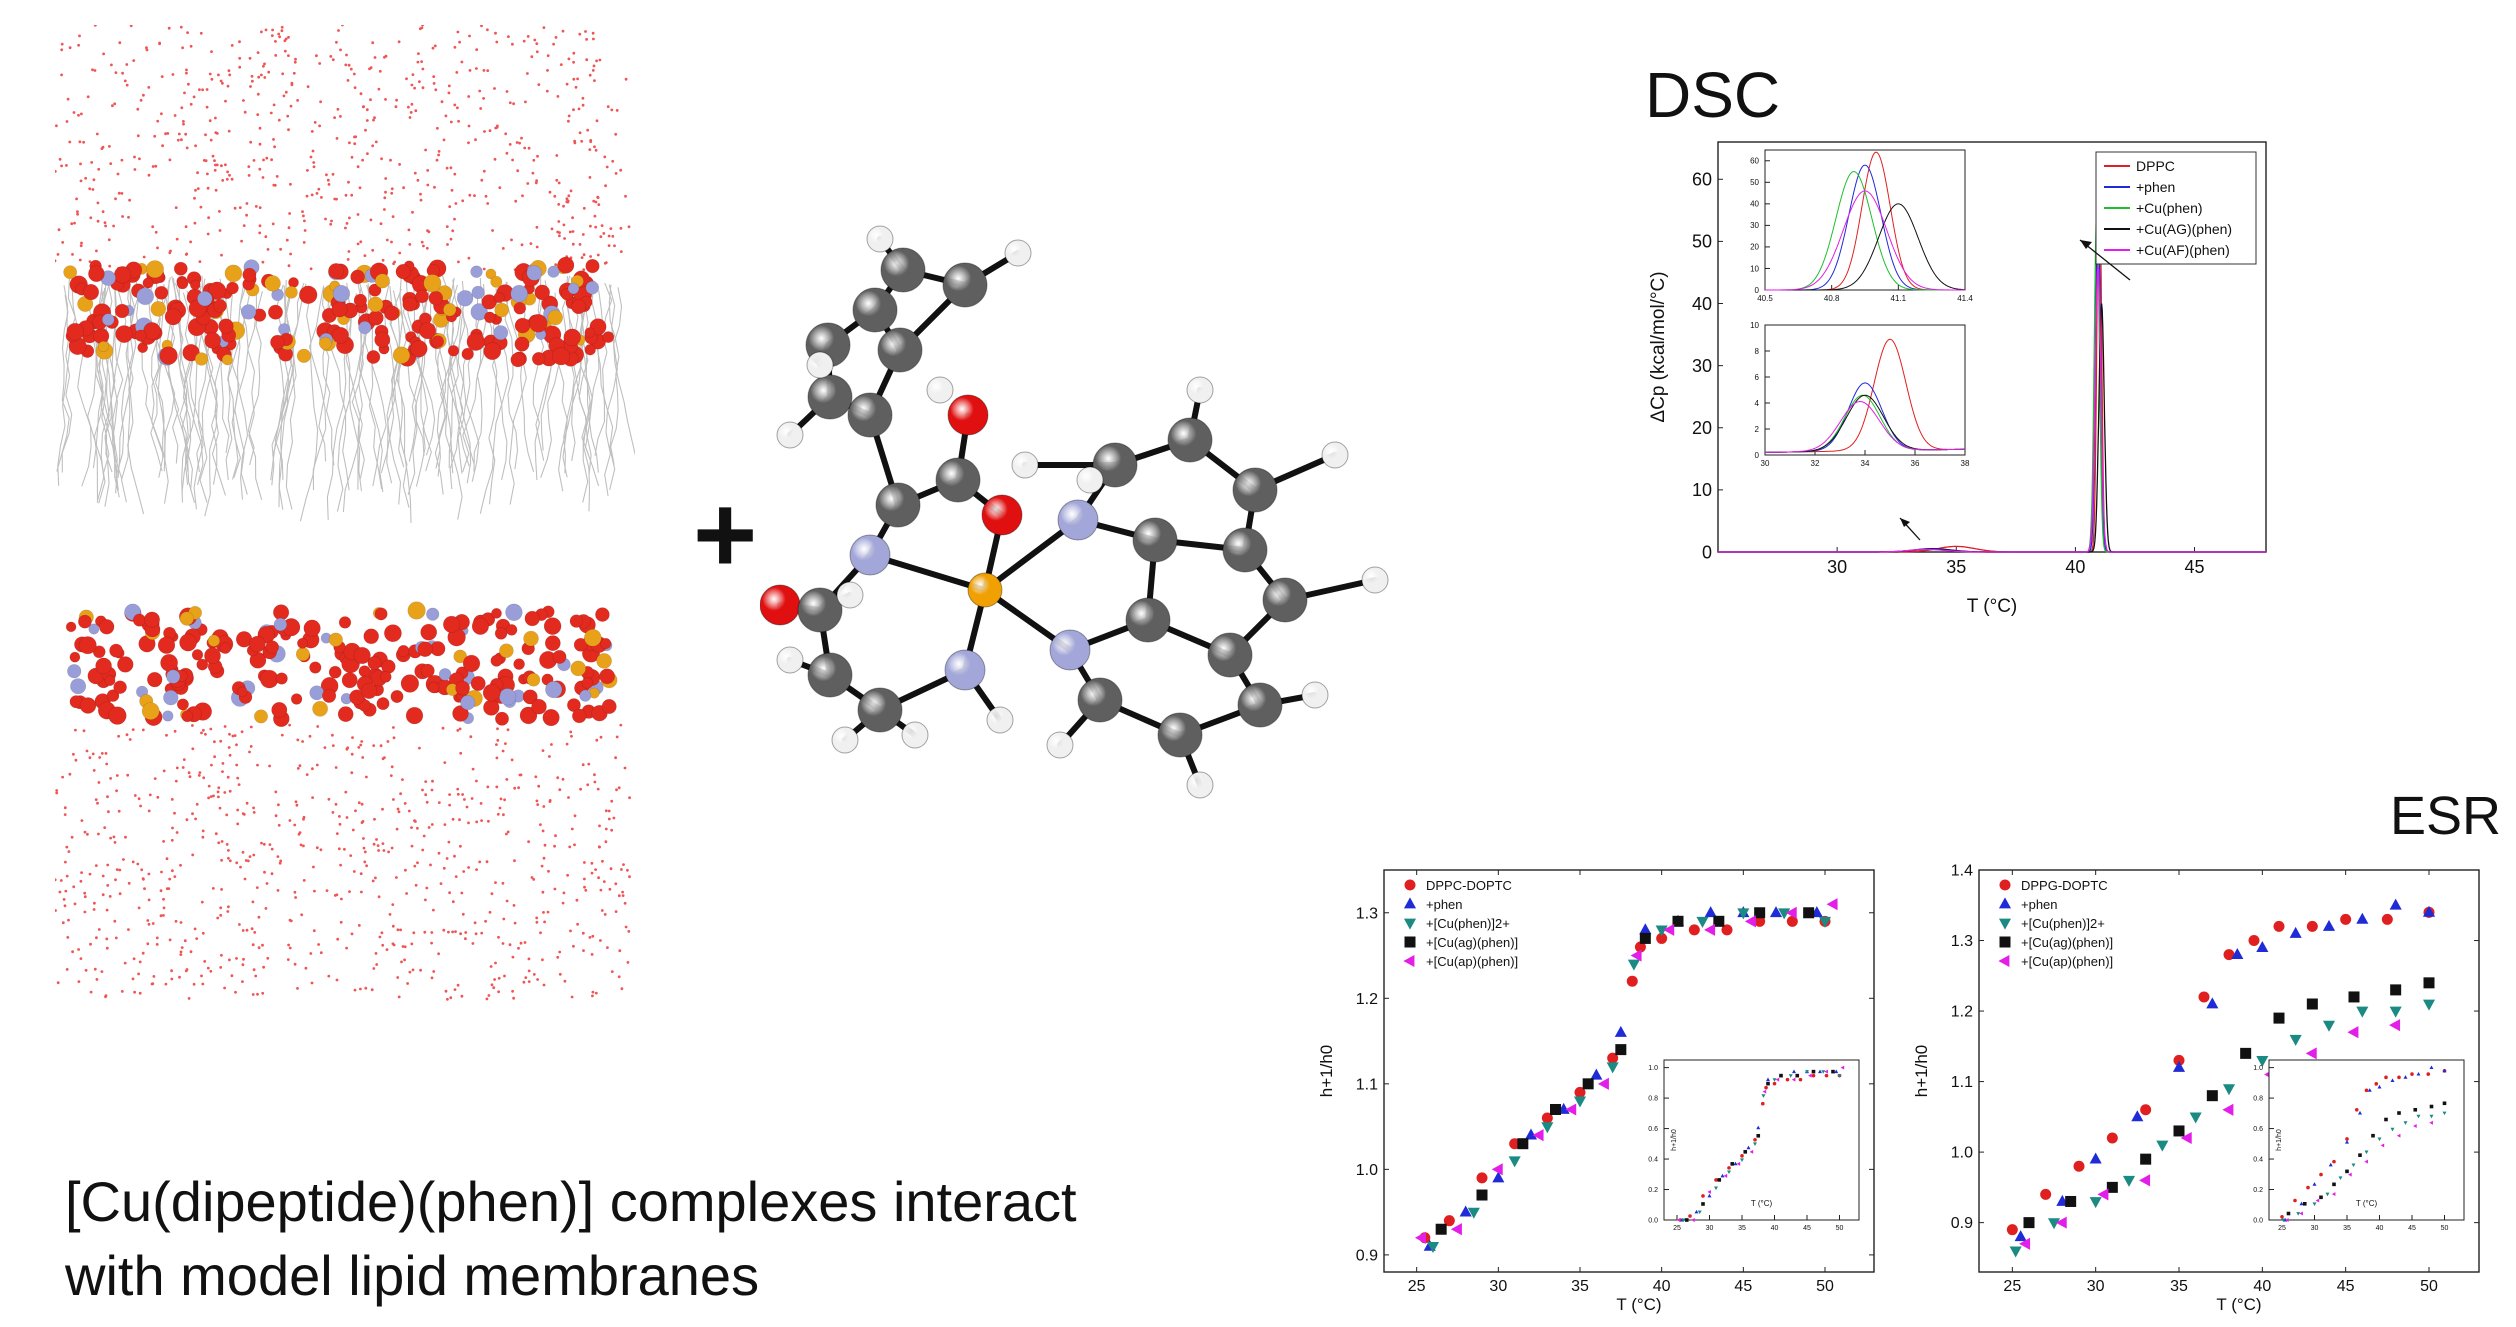 This screenshot has width=2516, height=1327. I want to click on esr-dppc-inset-x-tick-label: 50, so click(1840, 1228).